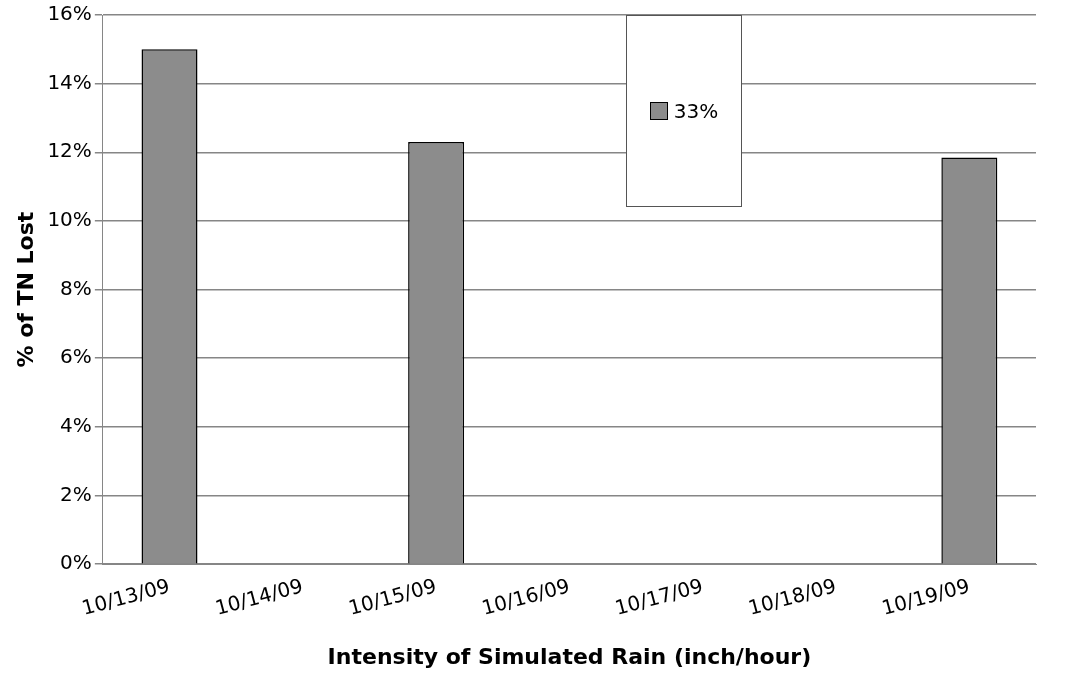 The width and height of the screenshot is (1086, 685). I want to click on y-tick-label: 16%, so click(69, 13).